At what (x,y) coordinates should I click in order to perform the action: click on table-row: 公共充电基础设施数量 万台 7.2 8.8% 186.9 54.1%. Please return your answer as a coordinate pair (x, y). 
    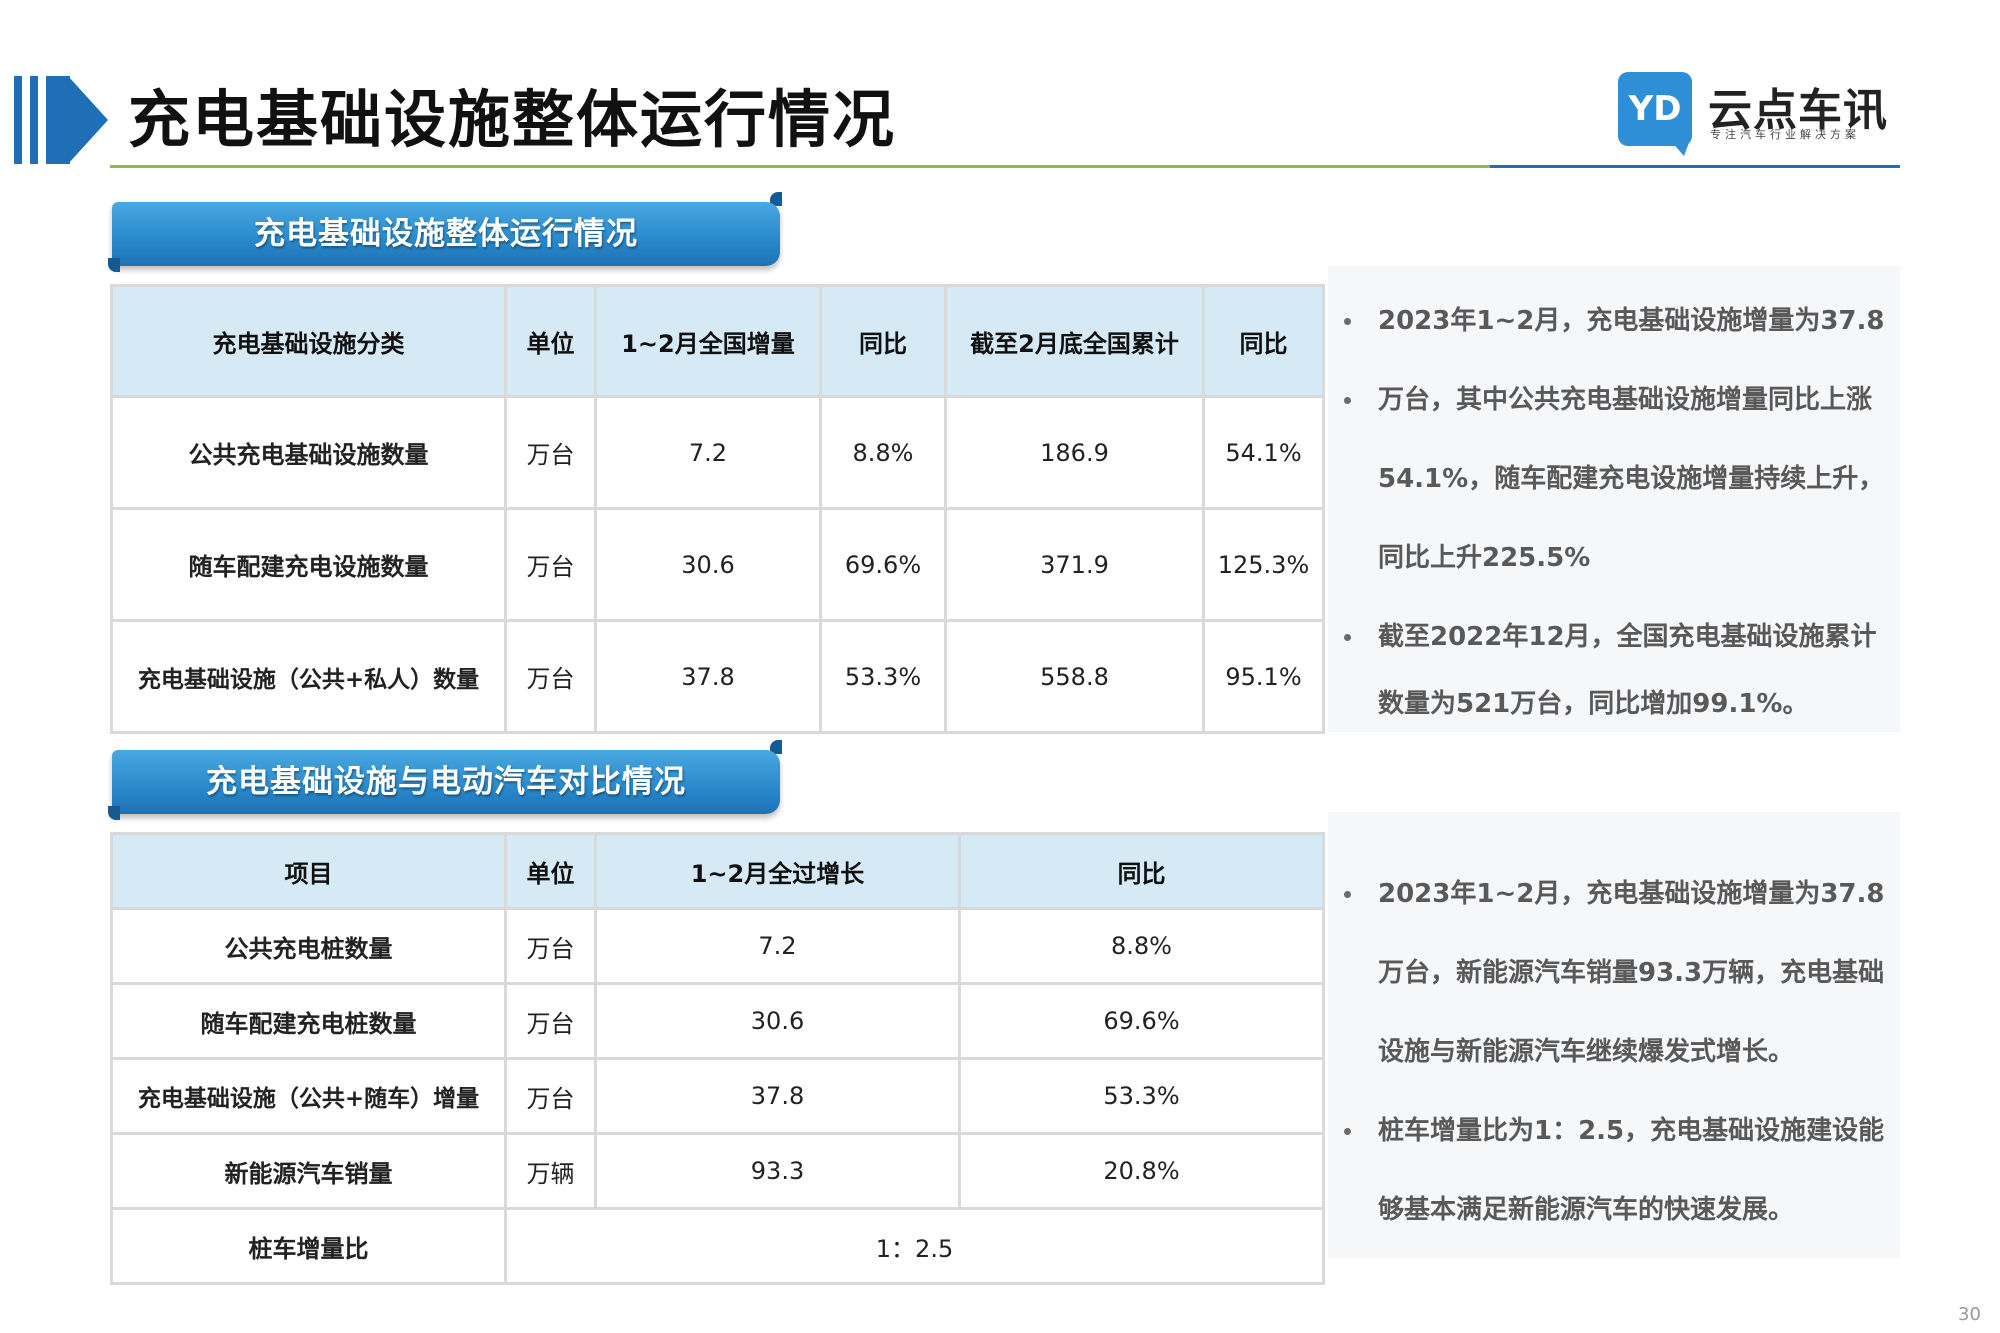
    Looking at the image, I should click on (717, 452).